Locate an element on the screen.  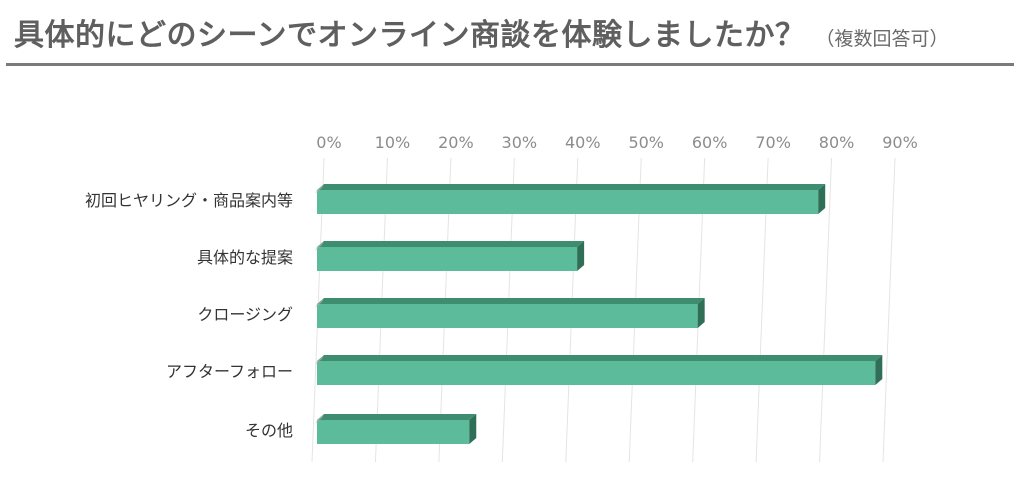
x-tick-label: 0% is located at coordinates (328, 142).